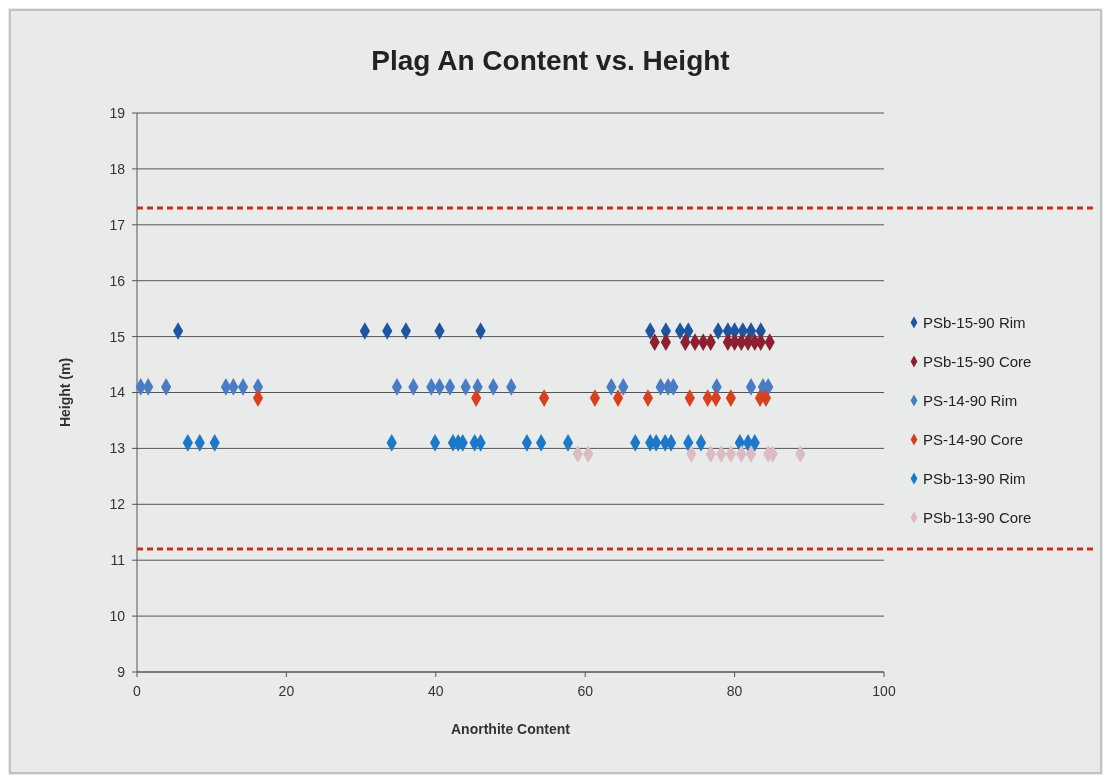 This screenshot has width=1111, height=783. I want to click on chart-title: Plag An Content vs. Height, so click(550, 60).